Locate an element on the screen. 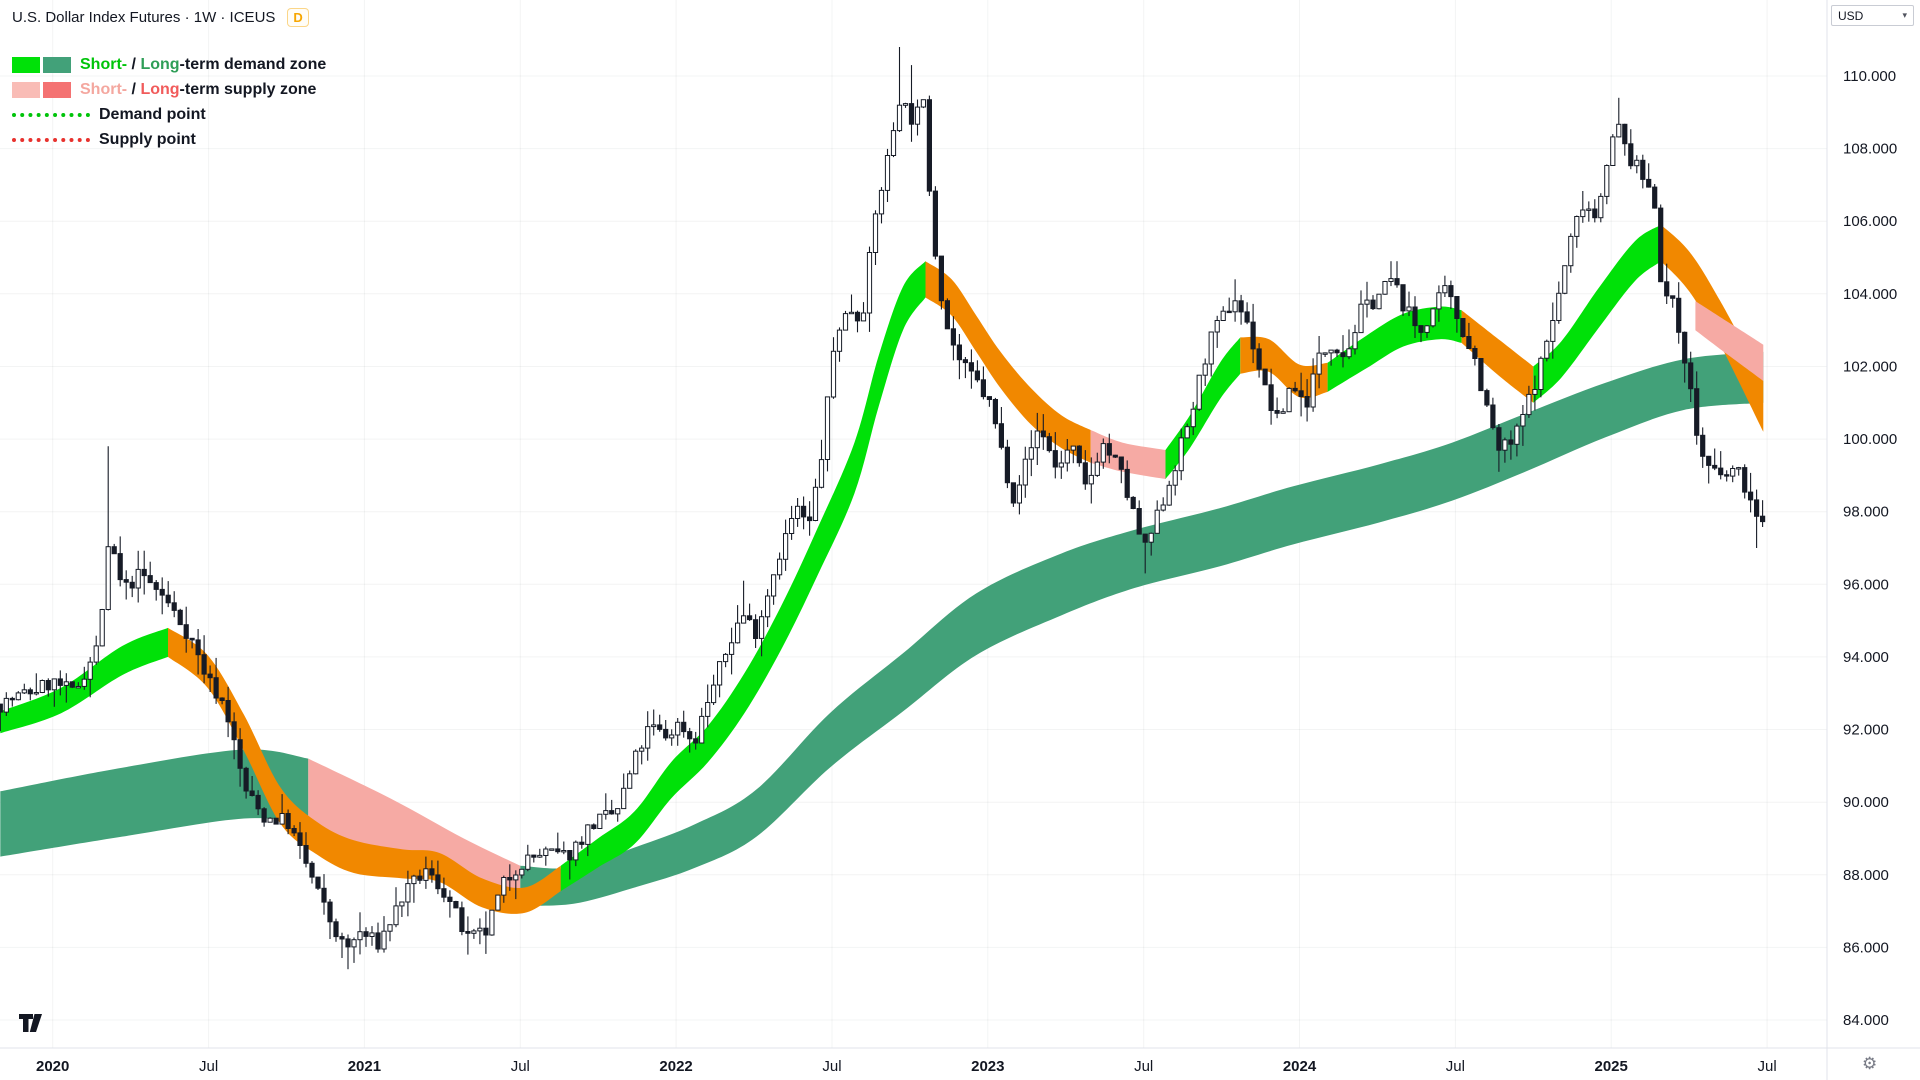 Image resolution: width=1920 pixels, height=1080 pixels. demand-zone-swatches is located at coordinates (41, 65).